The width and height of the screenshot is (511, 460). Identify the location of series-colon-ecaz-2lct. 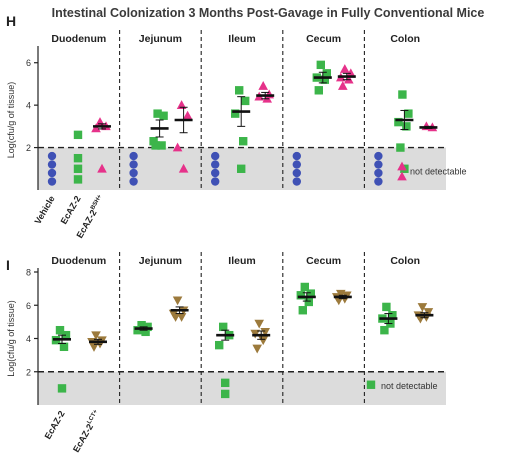
(423, 313).